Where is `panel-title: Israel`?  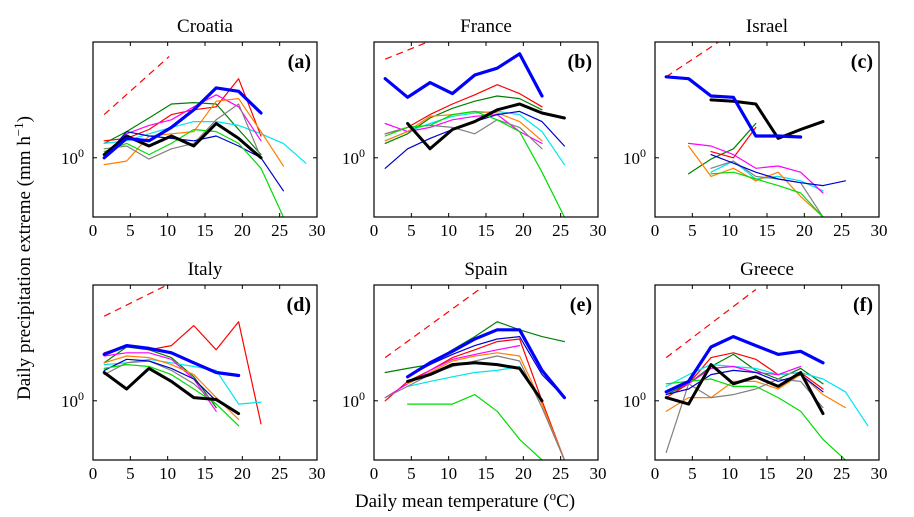 panel-title: Israel is located at coordinates (767, 26).